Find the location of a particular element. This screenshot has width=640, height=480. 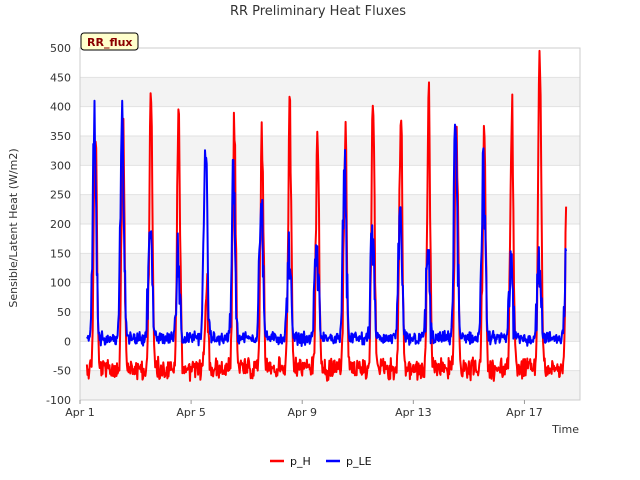

y-axis-ticks: -100 -50 0 50 100 150 200 250 300 350 400 450 500 is located at coordinates (58, 224).